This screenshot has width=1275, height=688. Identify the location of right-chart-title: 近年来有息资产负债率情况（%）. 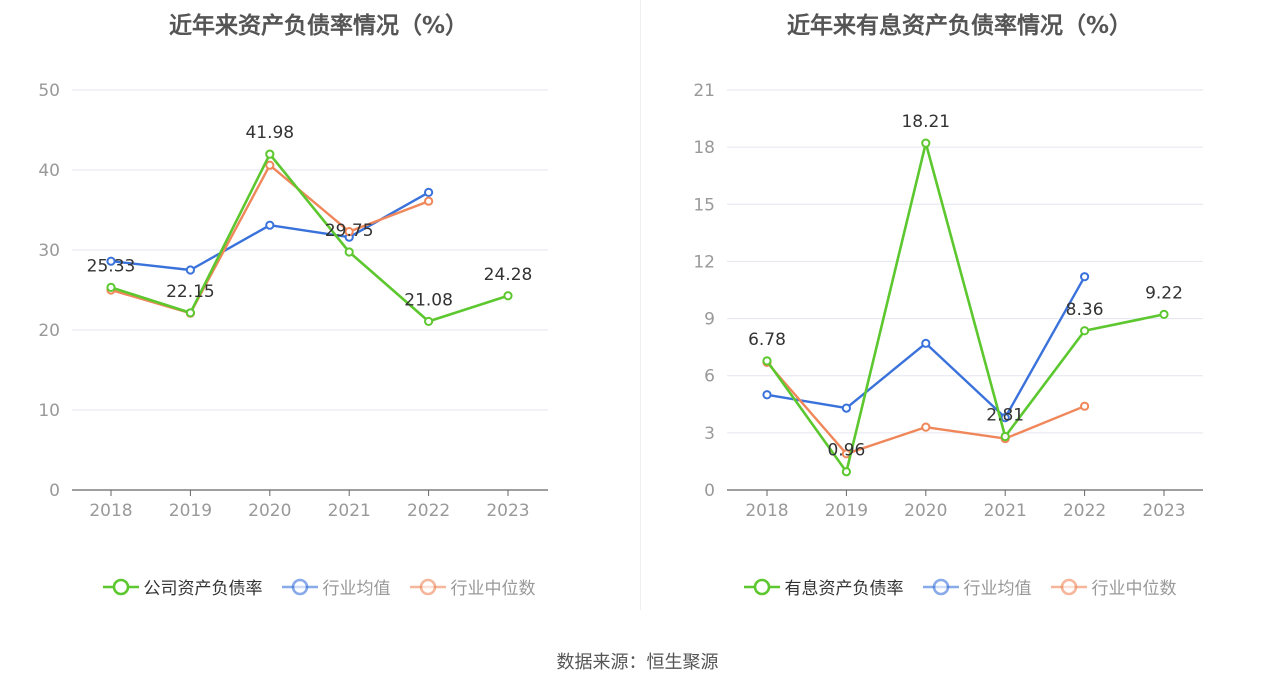
(959, 26).